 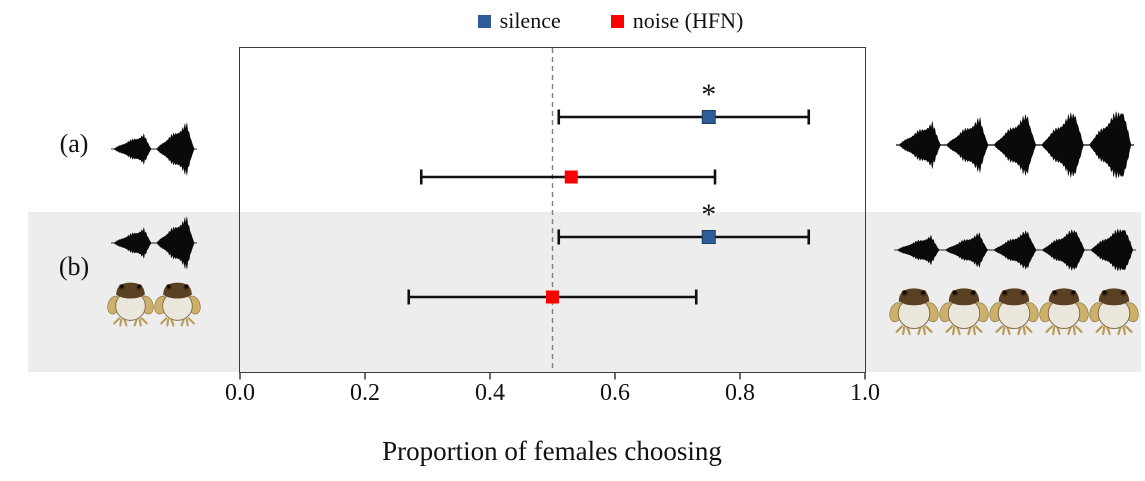 What do you see at coordinates (615, 393) in the screenshot?
I see `x-tick-label: 0.6` at bounding box center [615, 393].